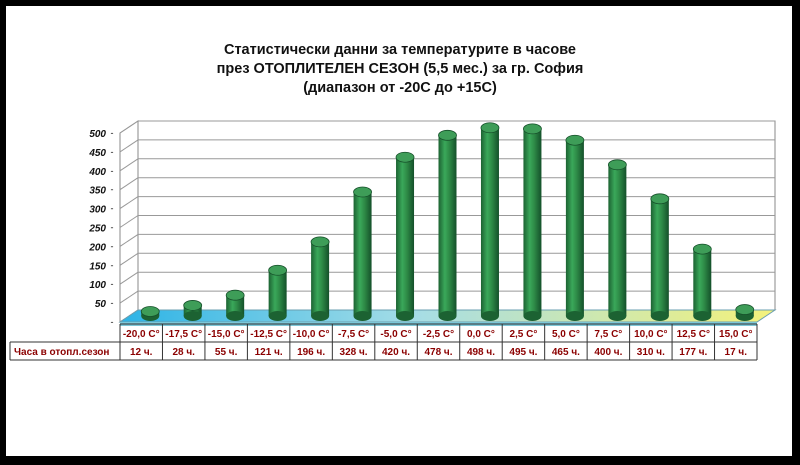 This screenshot has width=800, height=465. Describe the element at coordinates (183, 352) in the screenshot. I see `data-label: 28 ч.` at that location.